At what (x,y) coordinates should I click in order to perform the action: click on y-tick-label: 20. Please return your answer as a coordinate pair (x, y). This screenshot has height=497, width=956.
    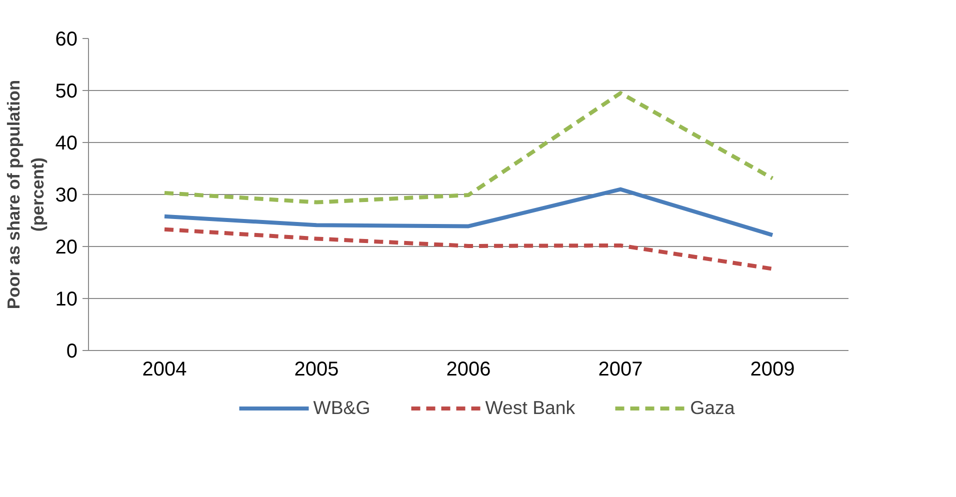
    Looking at the image, I should click on (66, 247).